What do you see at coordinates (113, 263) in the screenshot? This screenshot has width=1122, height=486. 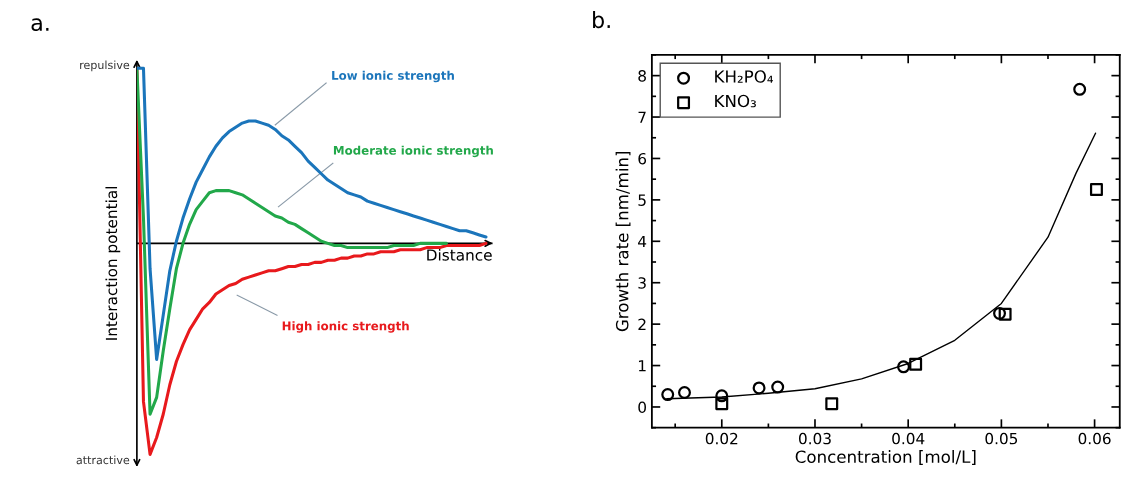 I see `y-axis-title: Interaction potential` at bounding box center [113, 263].